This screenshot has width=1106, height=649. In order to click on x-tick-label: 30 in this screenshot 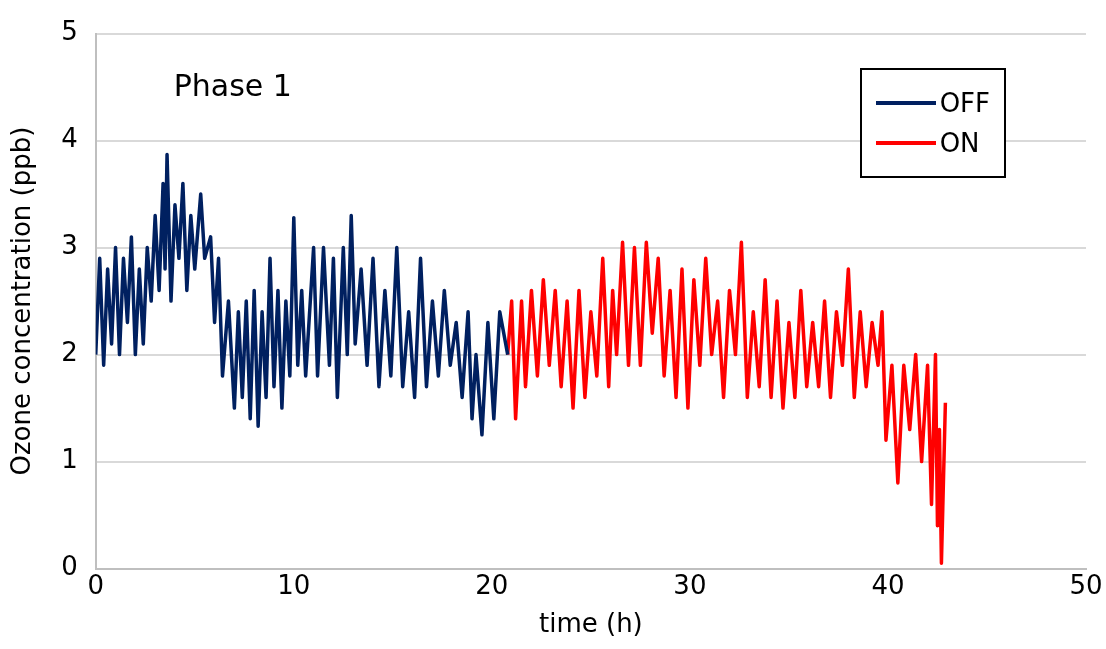, I will do `click(690, 584)`.